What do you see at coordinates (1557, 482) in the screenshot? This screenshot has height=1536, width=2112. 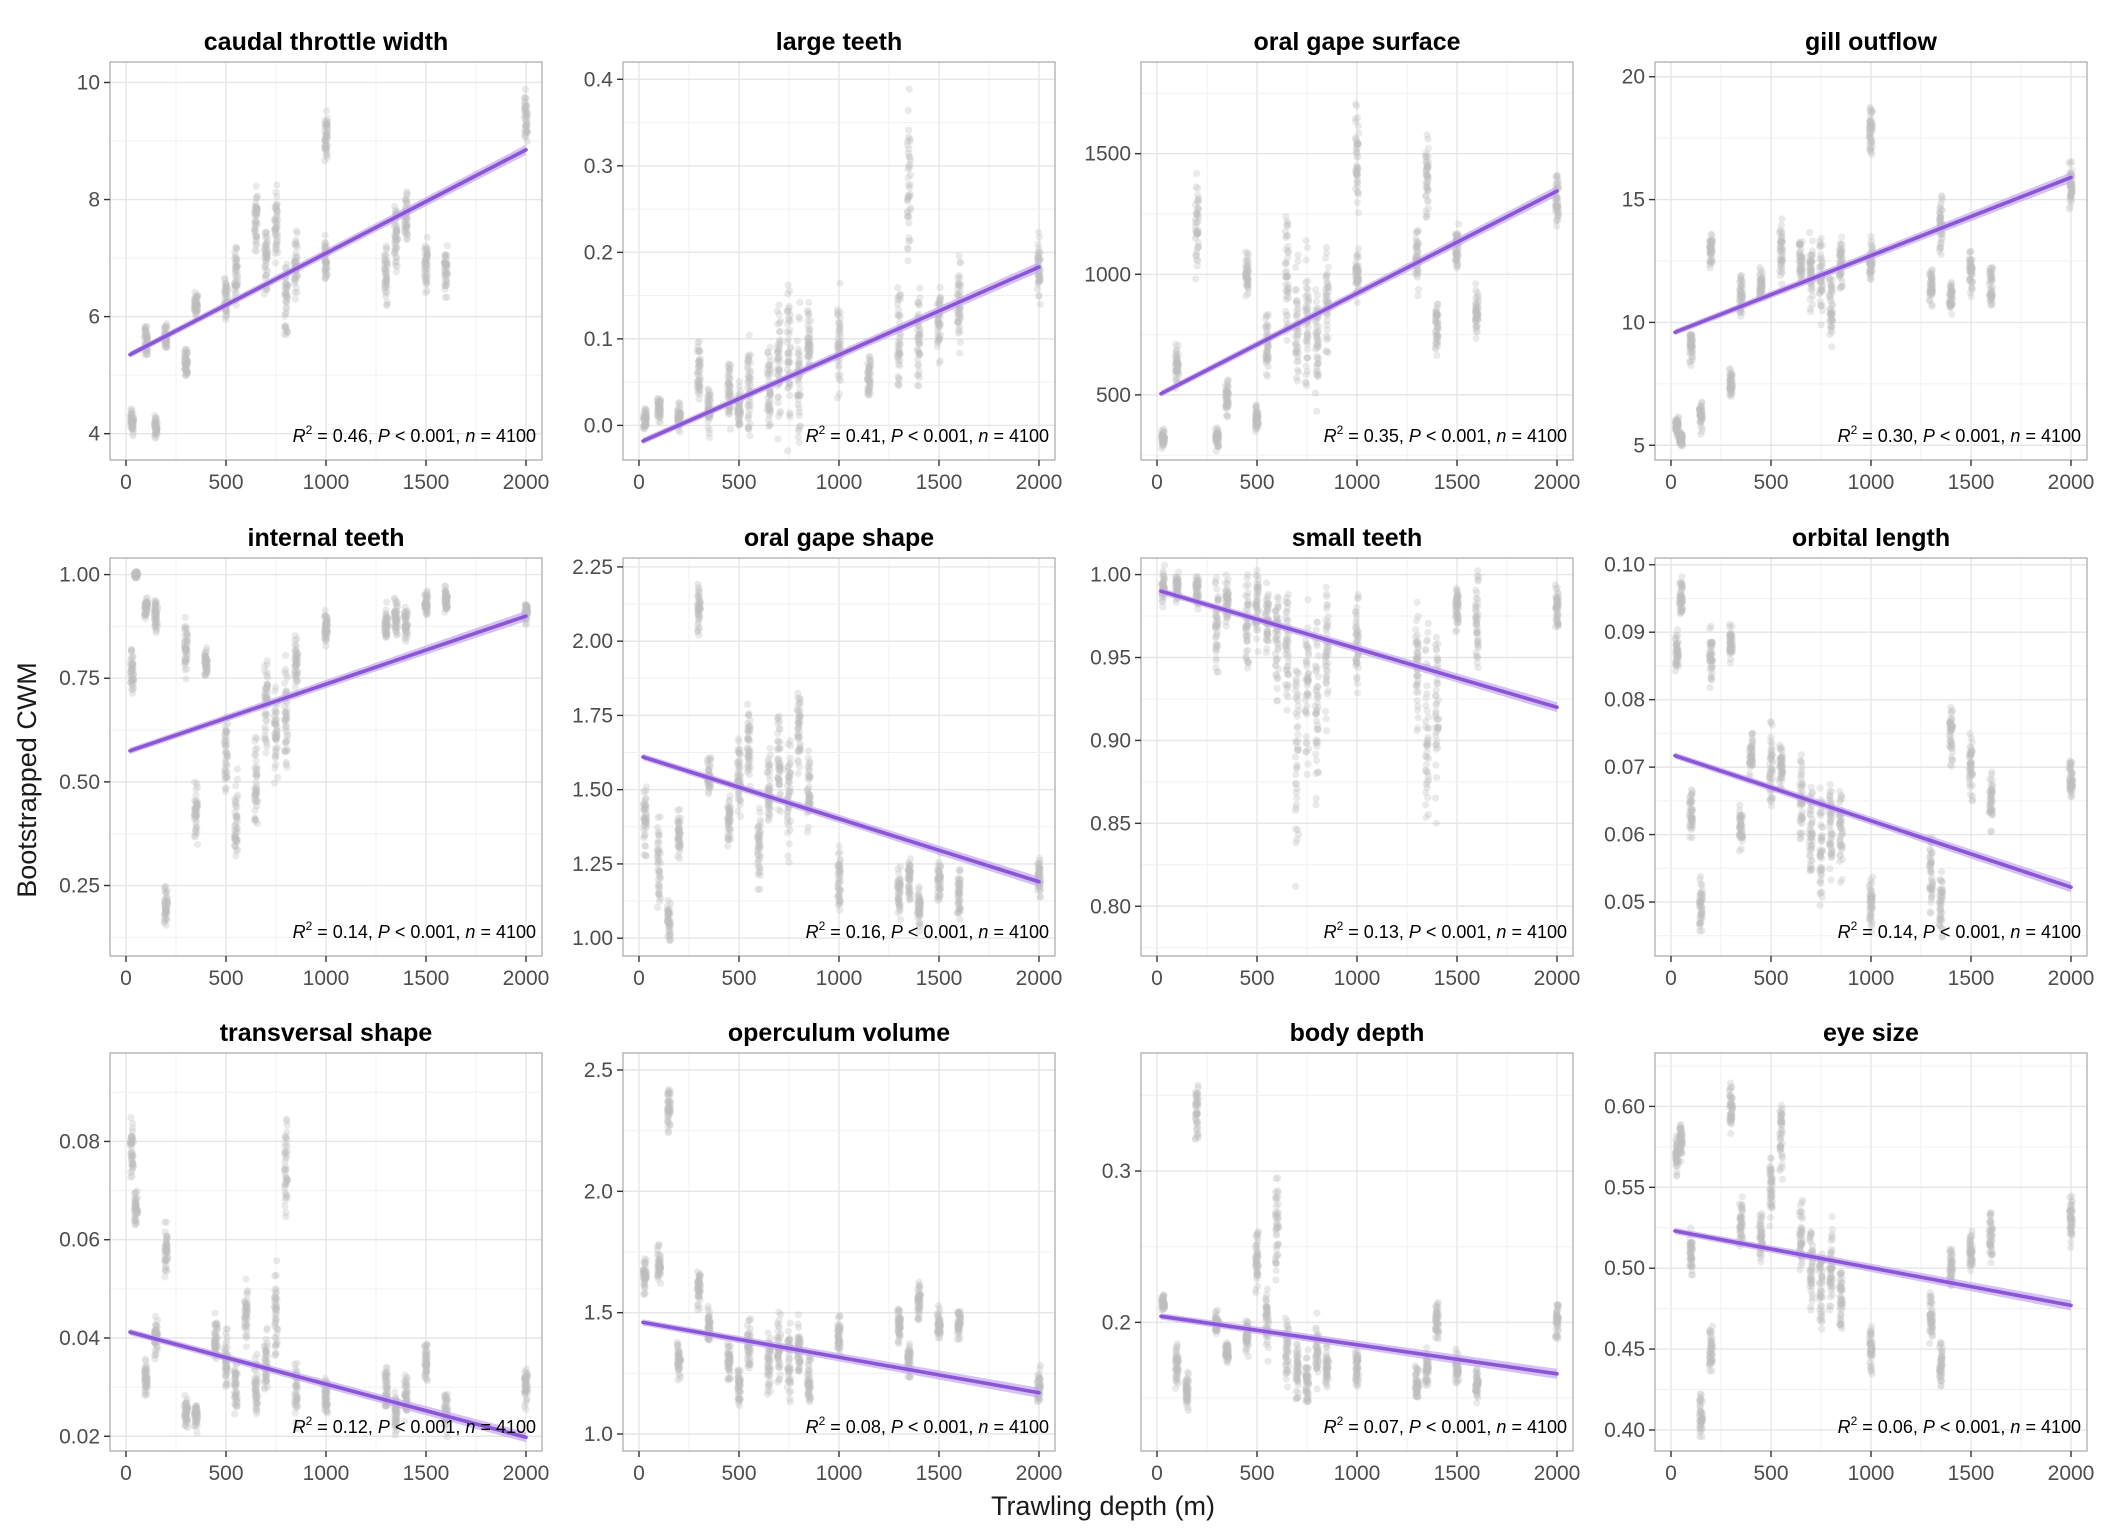 I see `x-tick-label: 2000` at bounding box center [1557, 482].